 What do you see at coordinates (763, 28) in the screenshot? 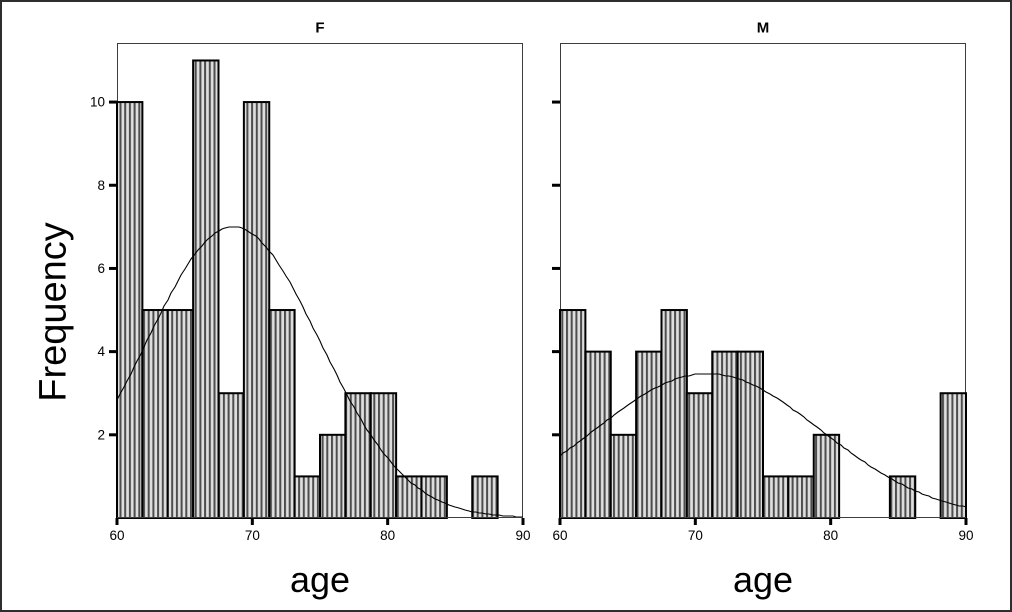
I see `panel-title-m: M` at bounding box center [763, 28].